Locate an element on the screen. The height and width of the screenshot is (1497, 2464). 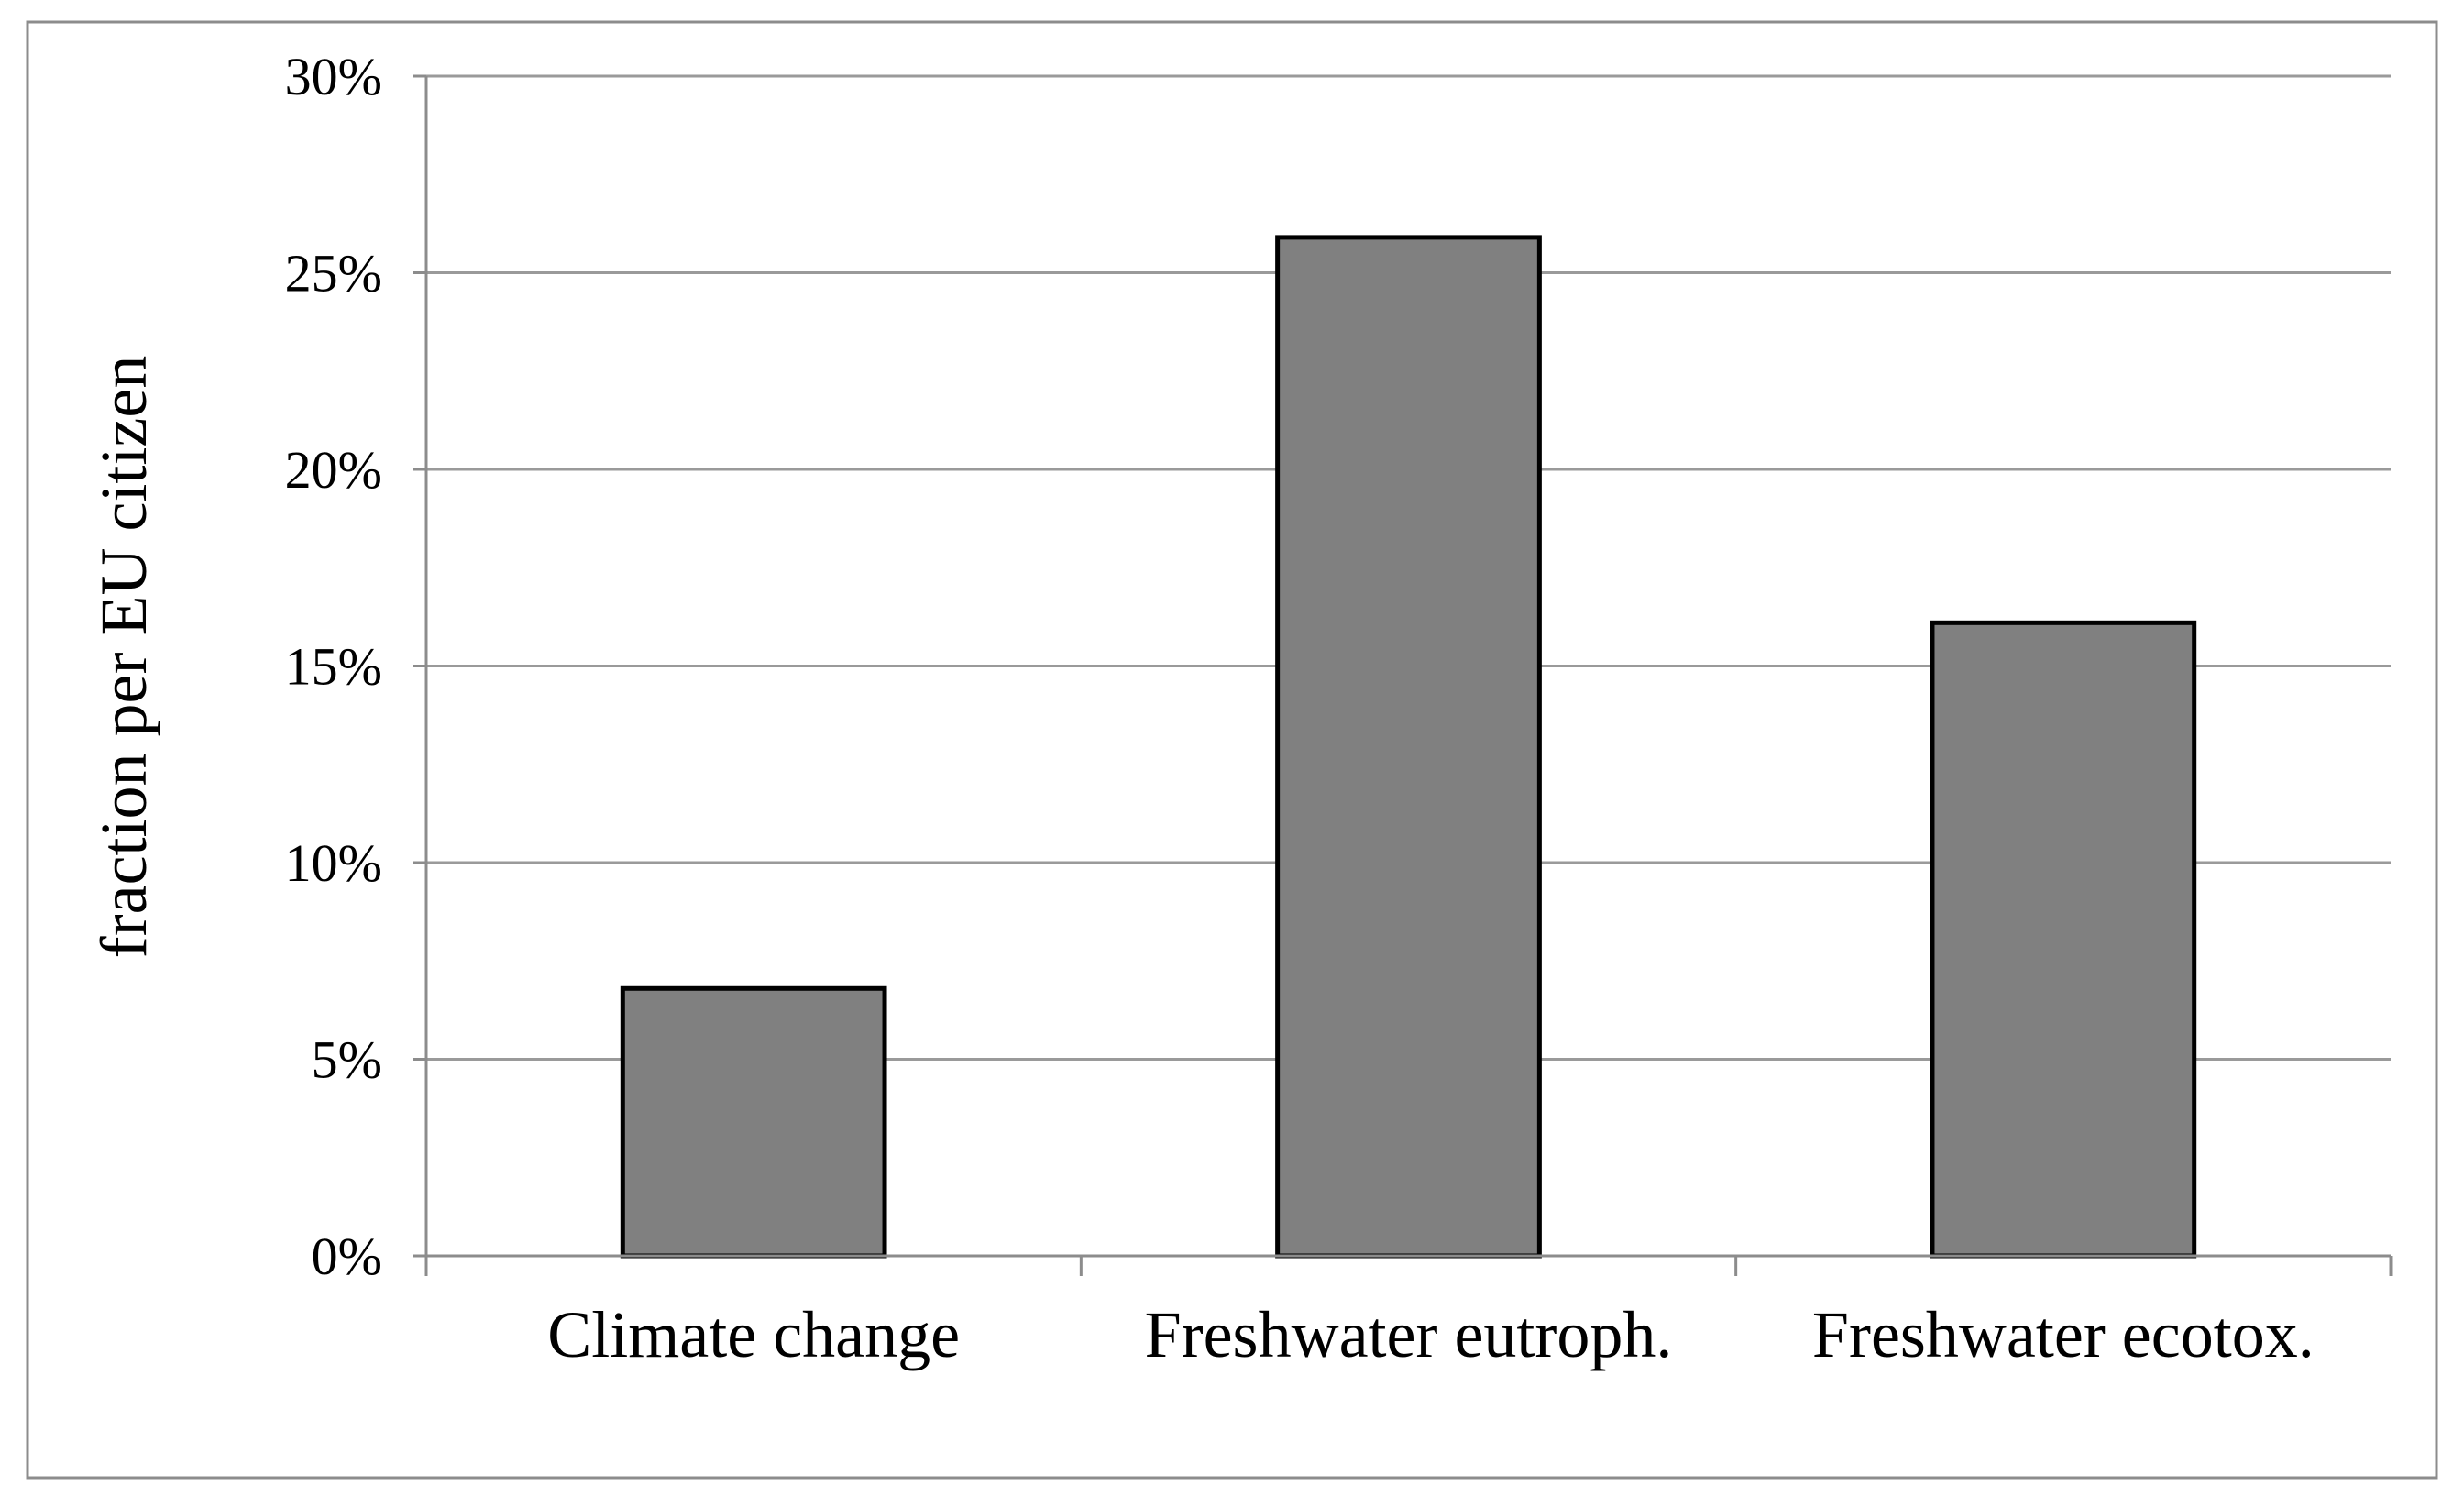
y-tick-label: 30% is located at coordinates (333, 76).